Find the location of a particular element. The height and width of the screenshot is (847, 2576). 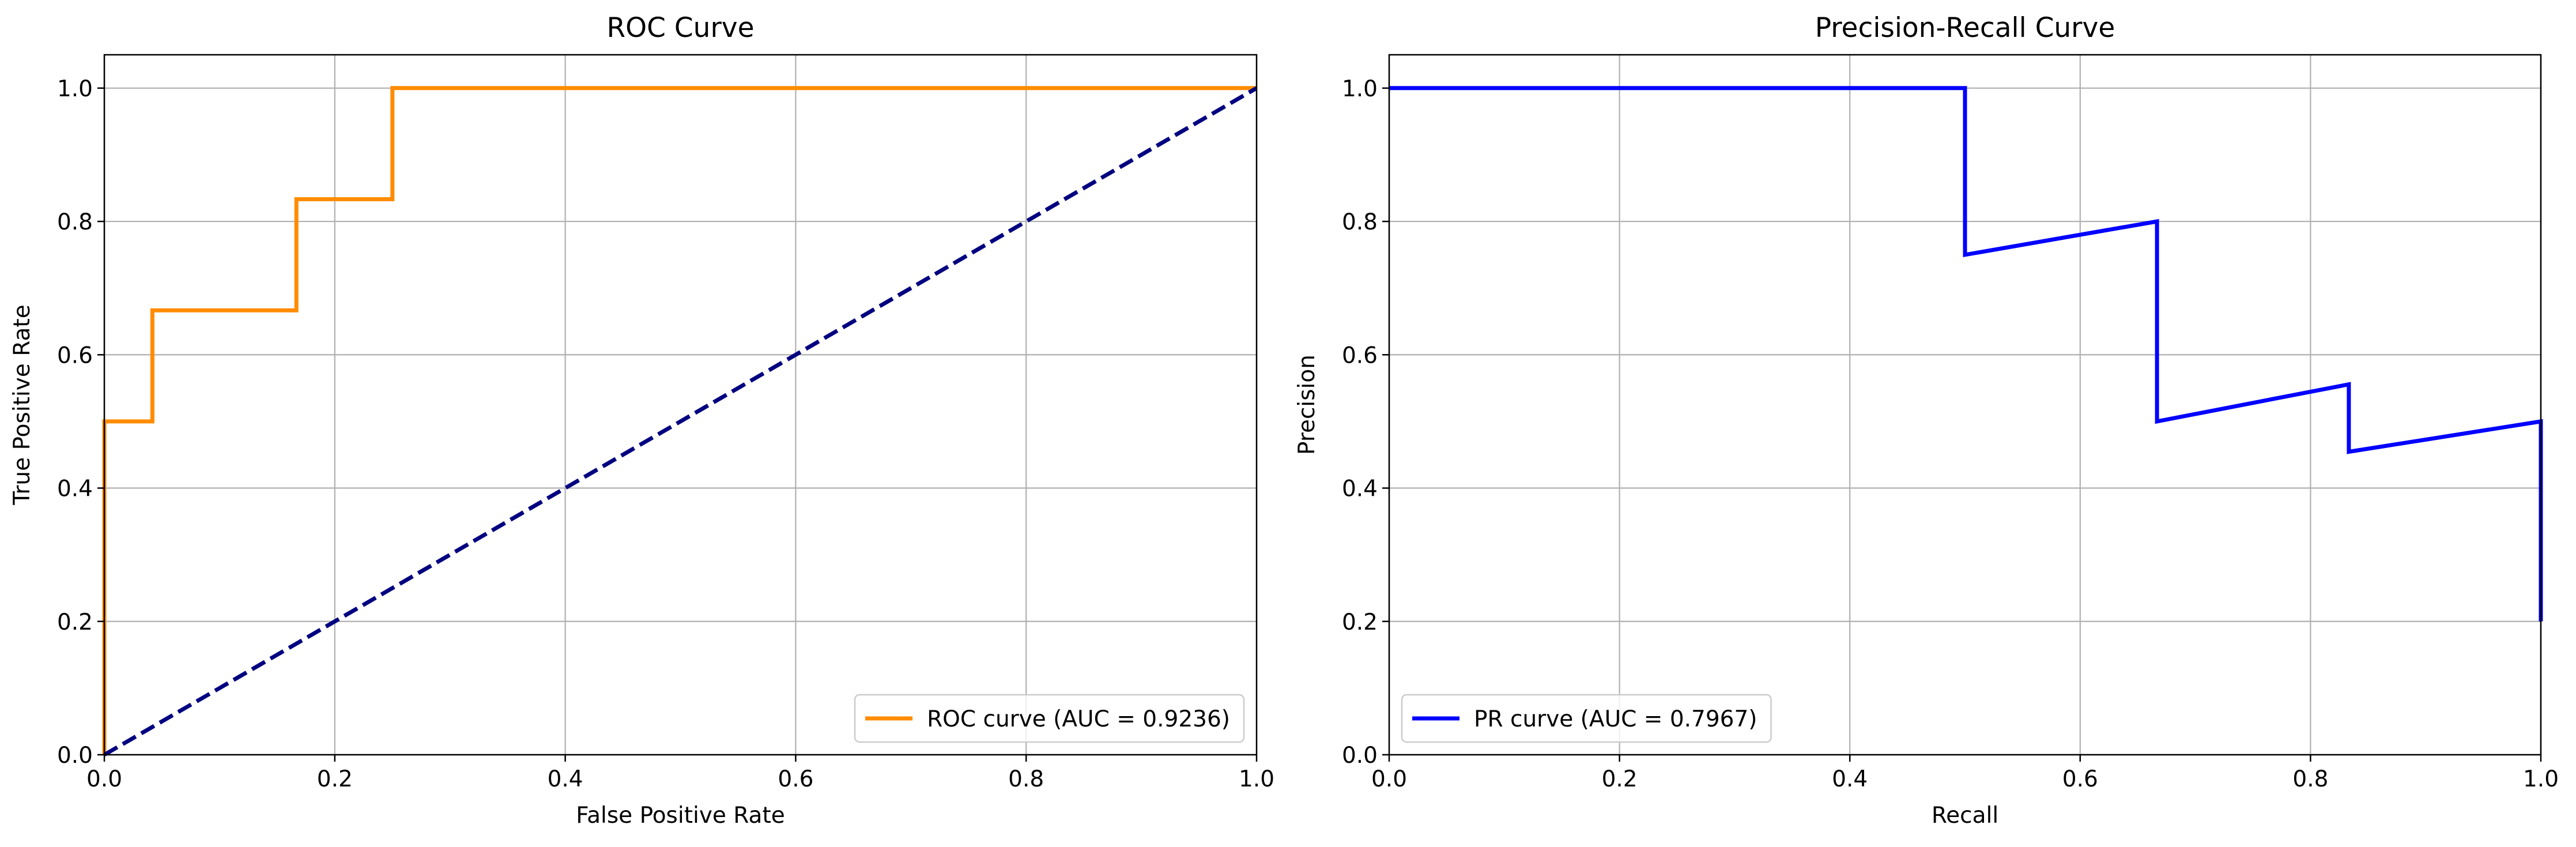

pr-x-tick-label-3: 0.6 is located at coordinates (2080, 779).